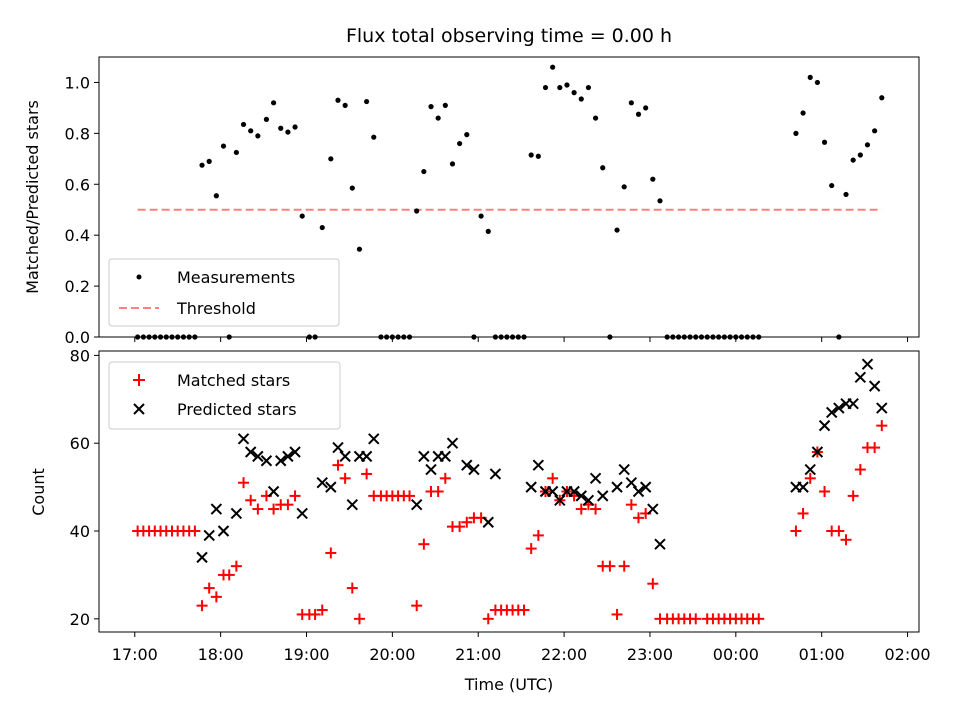  I want to click on top-legend-box, so click(224, 292).